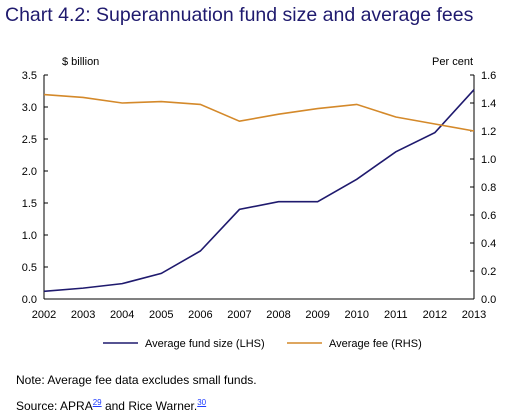 The image size is (527, 418). What do you see at coordinates (375, 344) in the screenshot?
I see `legend-average-fee-label: Average fee (RHS)` at bounding box center [375, 344].